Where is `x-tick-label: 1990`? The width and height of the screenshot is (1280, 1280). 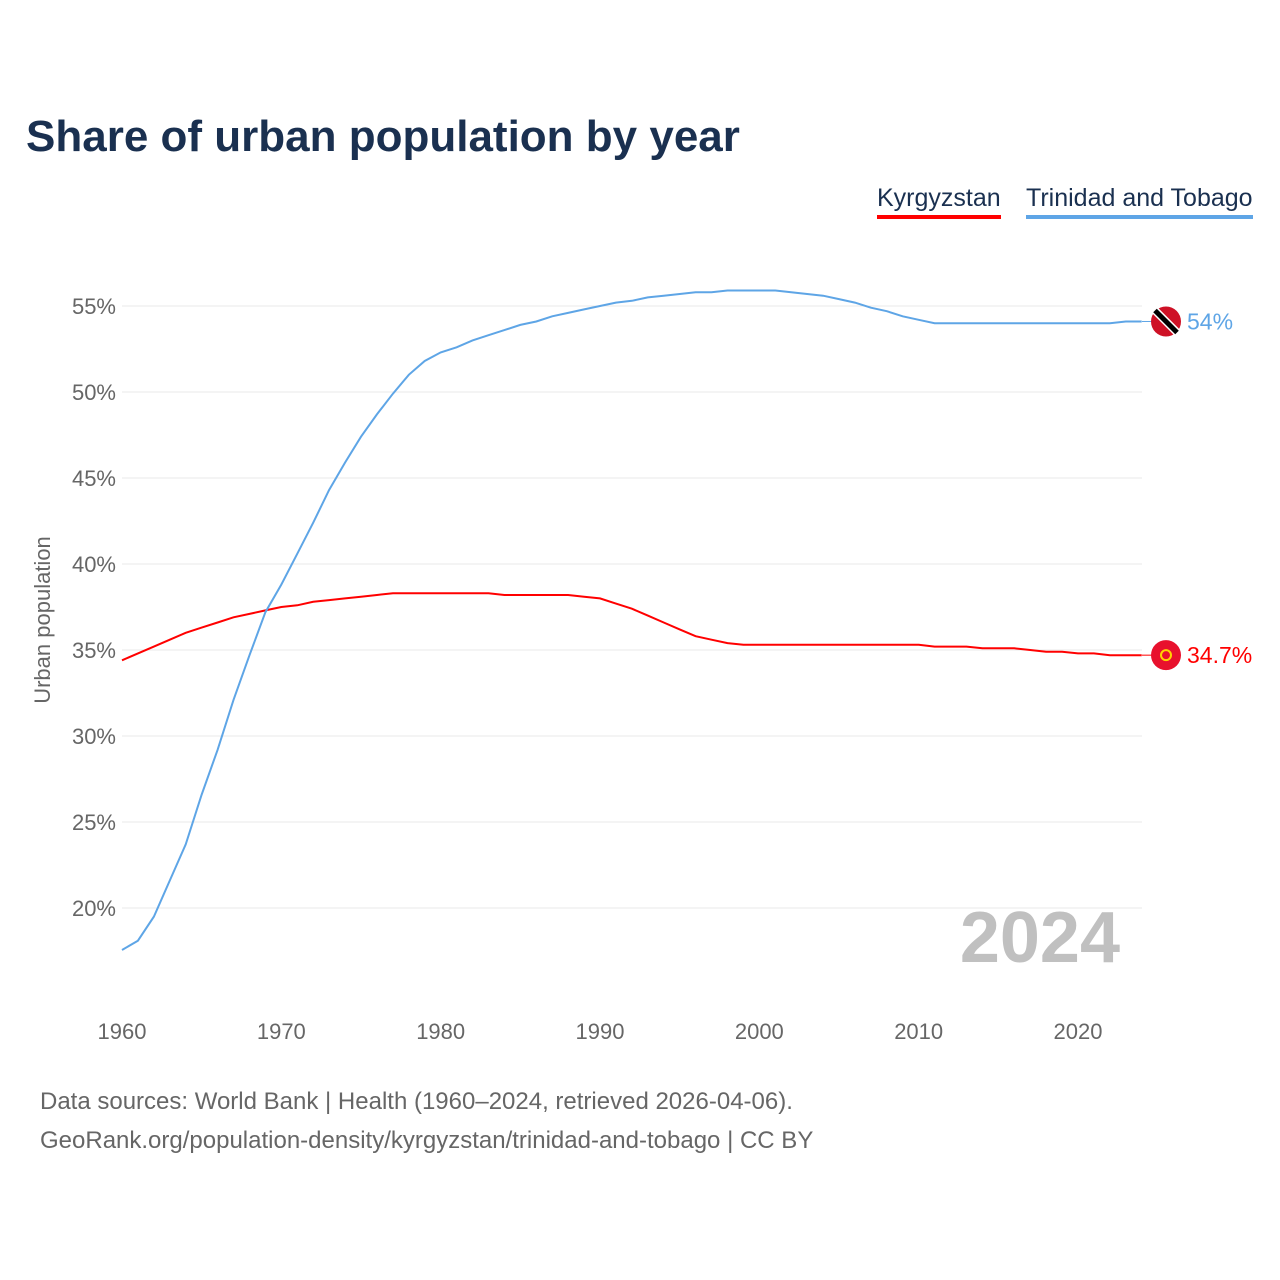
x-tick-label: 1990 is located at coordinates (600, 1031).